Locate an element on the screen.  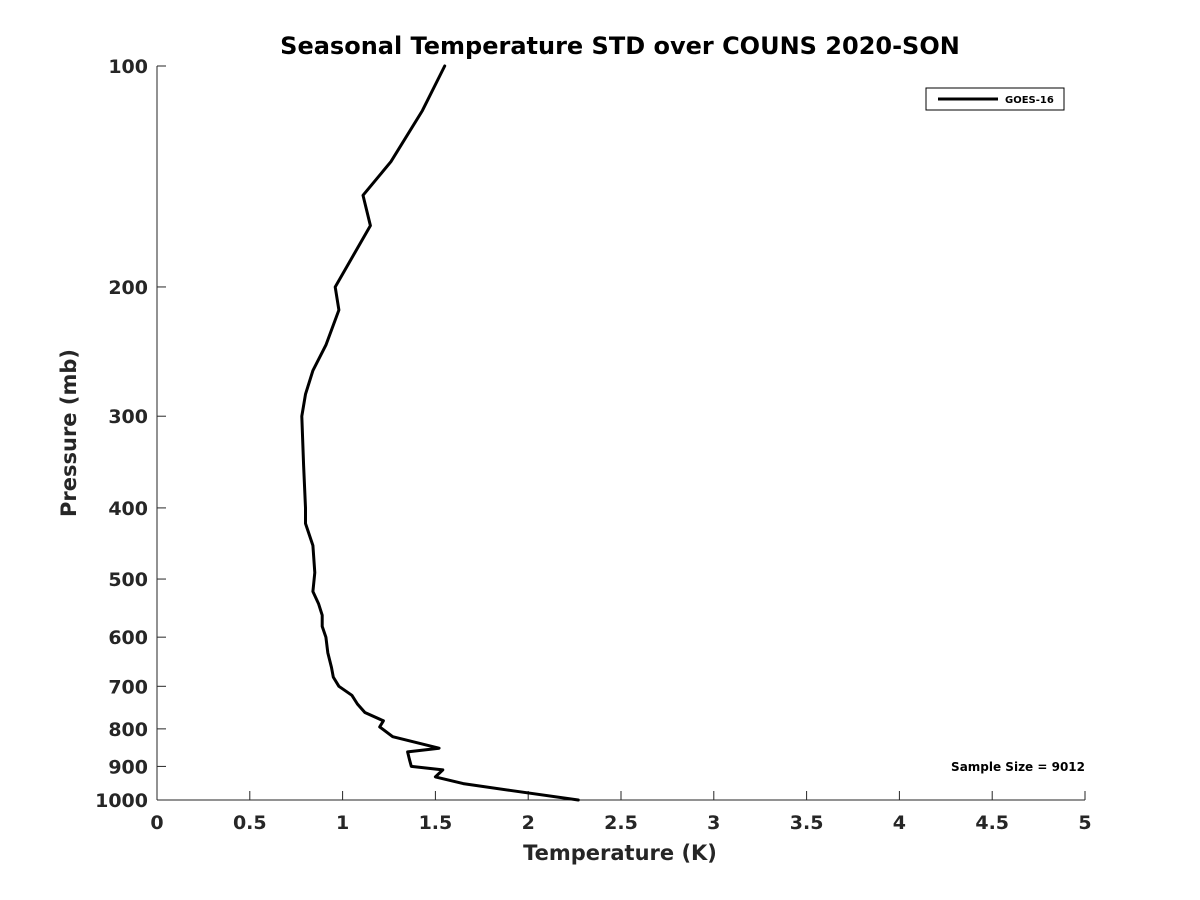
y-tick-label: 500 is located at coordinates (128, 580).